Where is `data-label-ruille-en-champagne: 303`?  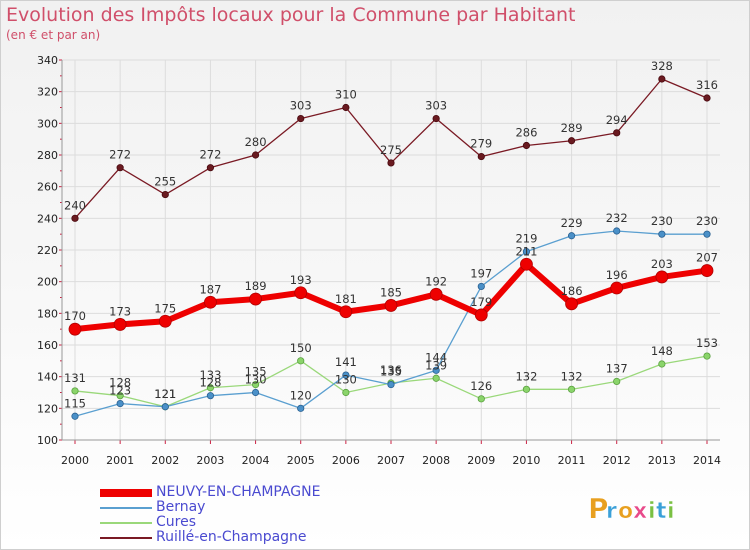 data-label-ruille-en-champagne: 303 is located at coordinates (436, 106).